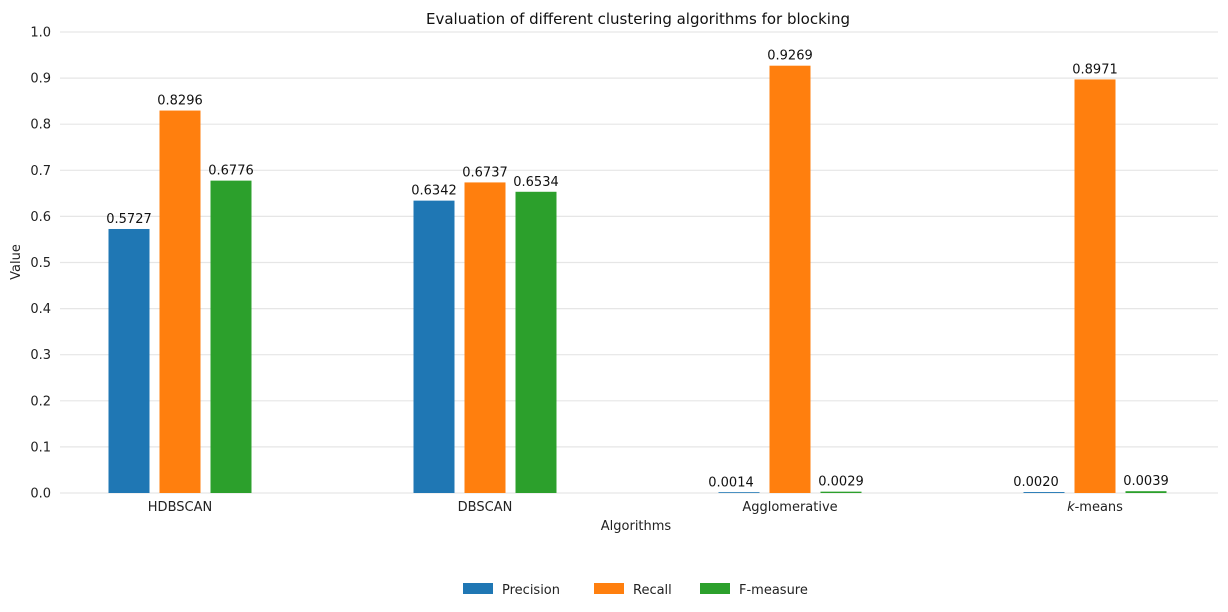 This screenshot has width=1228, height=612. Describe the element at coordinates (231, 171) in the screenshot. I see `data-label: 0.6776` at that location.